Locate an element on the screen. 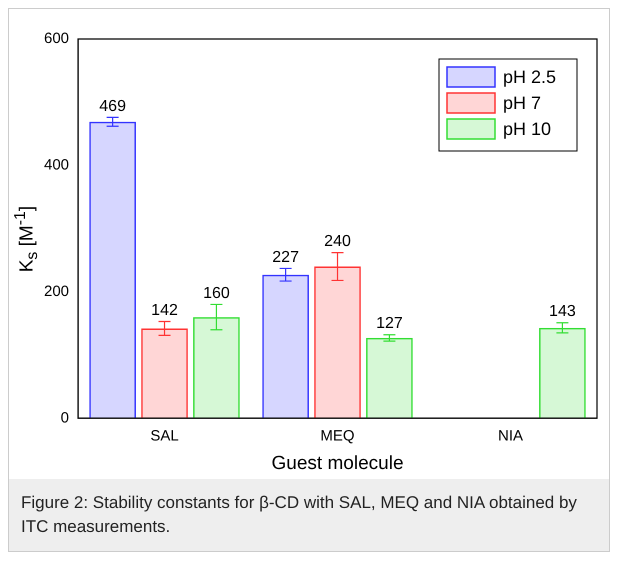  bar is located at coordinates (389, 378).